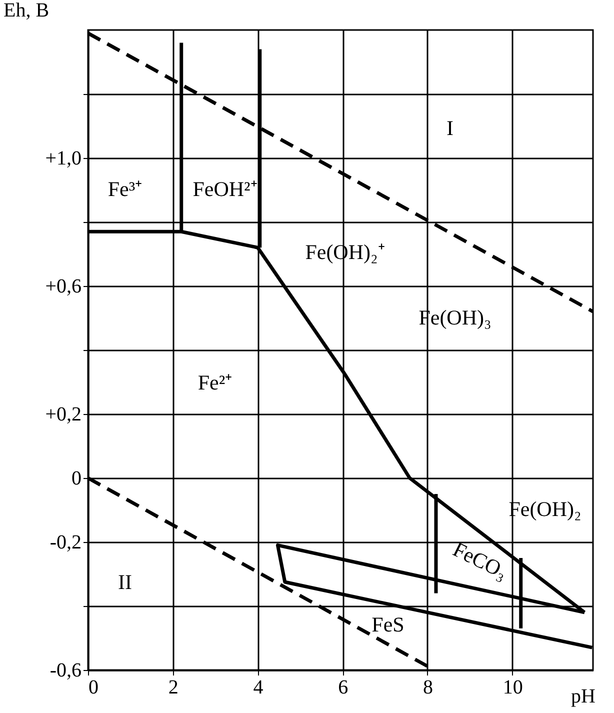 This screenshot has height=713, width=614. I want to click on y-tick-label: 0, so click(77, 479).